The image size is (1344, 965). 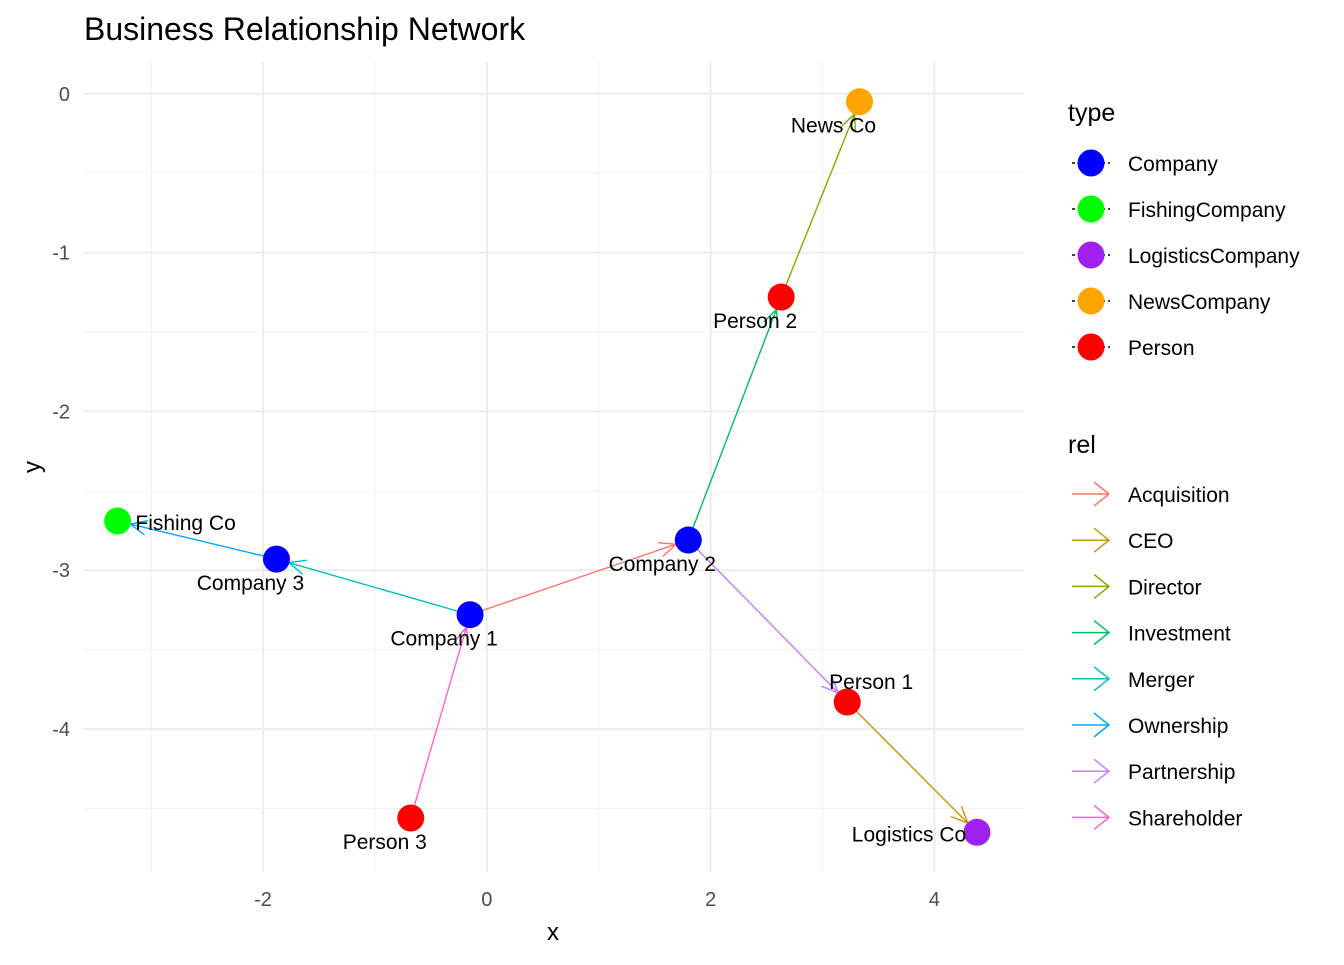 I want to click on svg-text: Ownership, so click(x=1178, y=726).